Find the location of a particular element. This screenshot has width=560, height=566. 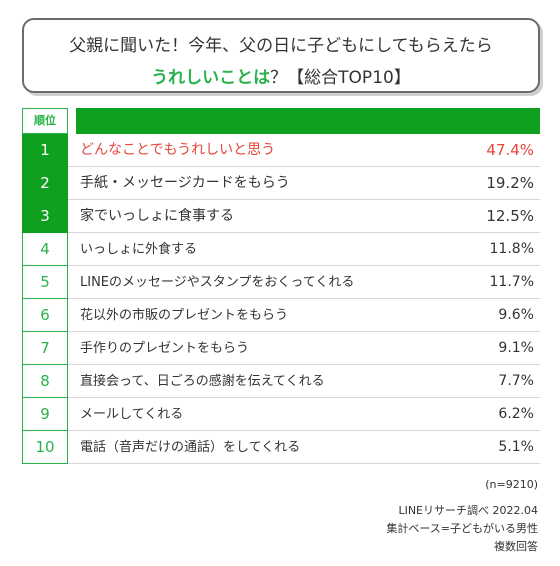

title-accent: うれしいことは is located at coordinates (211, 78).